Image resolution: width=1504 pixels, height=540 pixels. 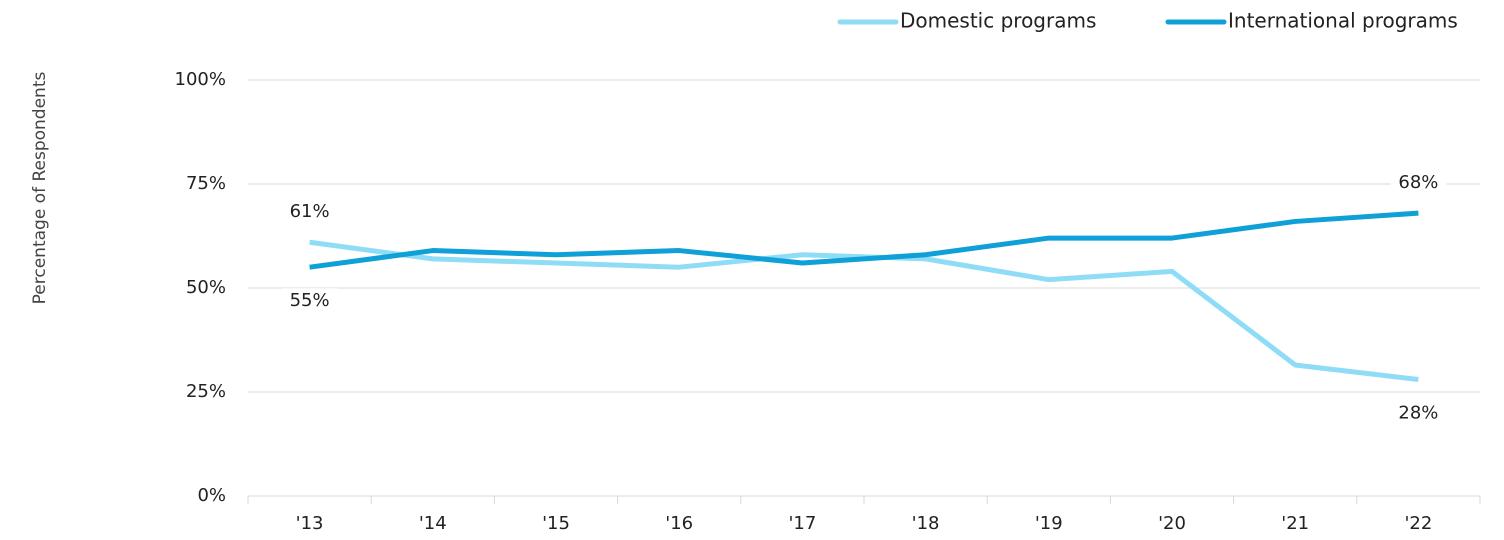 What do you see at coordinates (679, 523) in the screenshot?
I see `x-tick-label: '16` at bounding box center [679, 523].